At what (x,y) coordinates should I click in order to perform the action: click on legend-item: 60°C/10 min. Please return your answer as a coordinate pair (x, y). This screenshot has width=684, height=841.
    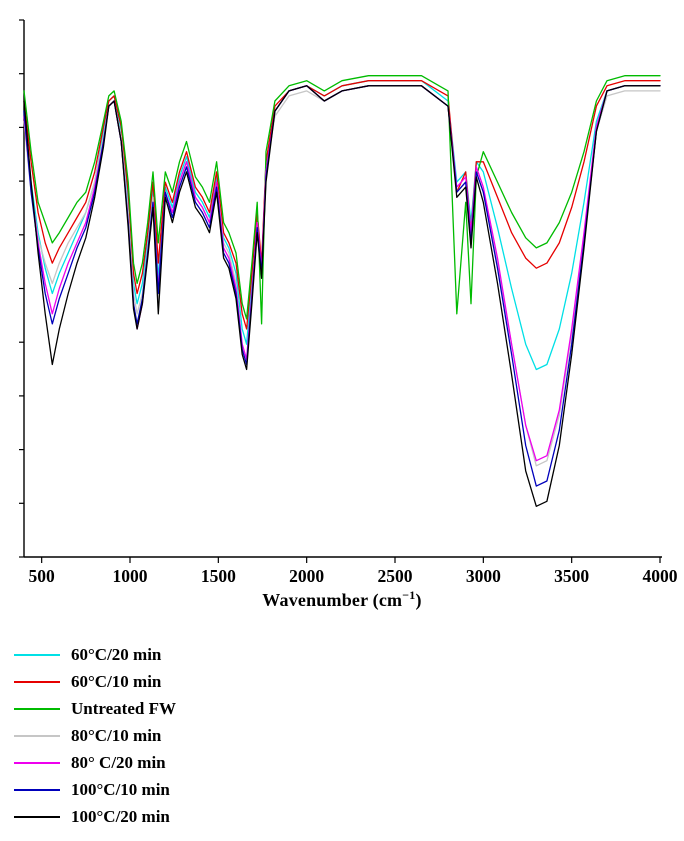
    Looking at the image, I should click on (349, 682).